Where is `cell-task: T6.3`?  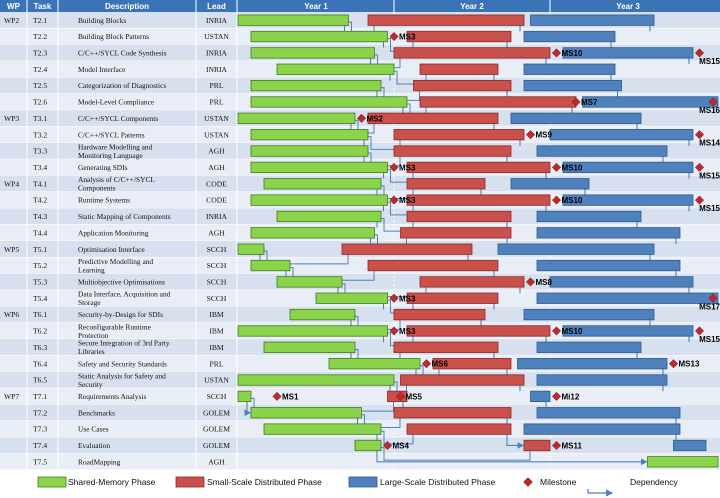 cell-task: T6.3 is located at coordinates (40, 347).